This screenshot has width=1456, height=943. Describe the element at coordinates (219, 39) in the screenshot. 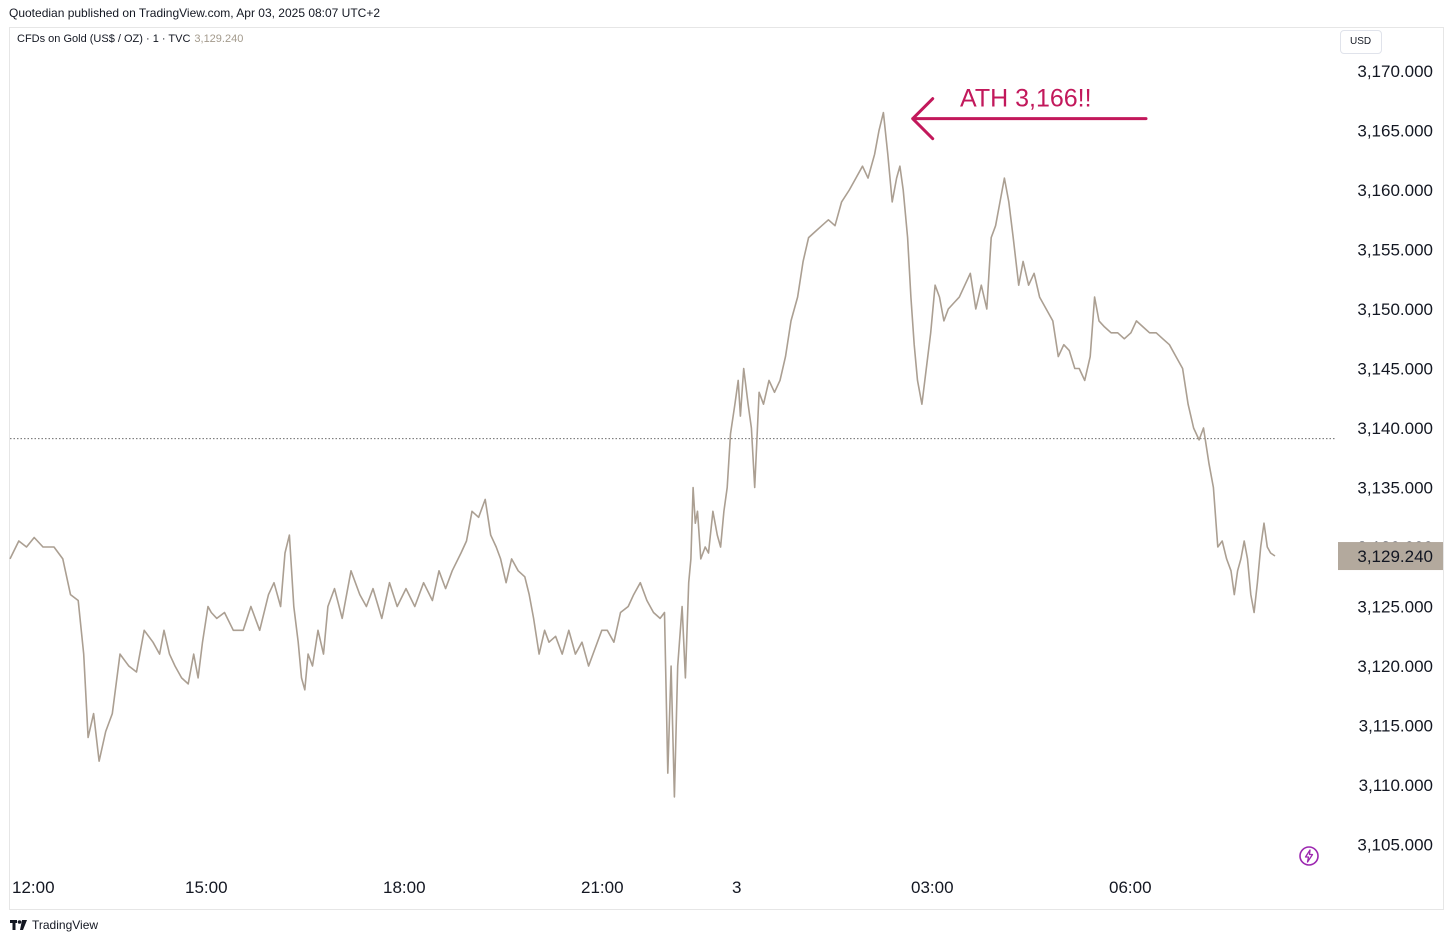

I see `symbol-last-price: 3,129.240` at that location.